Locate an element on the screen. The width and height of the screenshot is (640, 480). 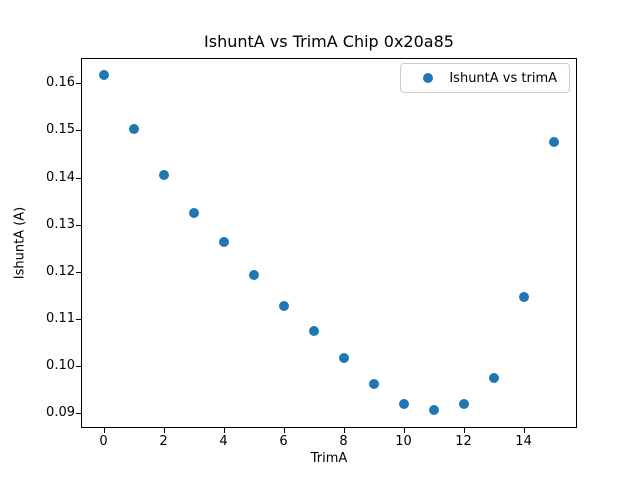
x-axis-label: TrimA is located at coordinates (329, 458).